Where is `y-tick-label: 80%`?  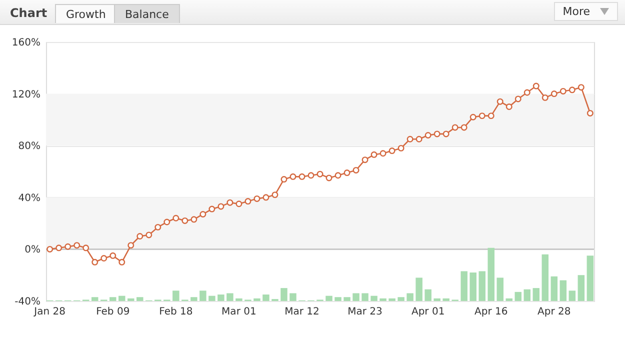
y-tick-label: 80% is located at coordinates (29, 146).